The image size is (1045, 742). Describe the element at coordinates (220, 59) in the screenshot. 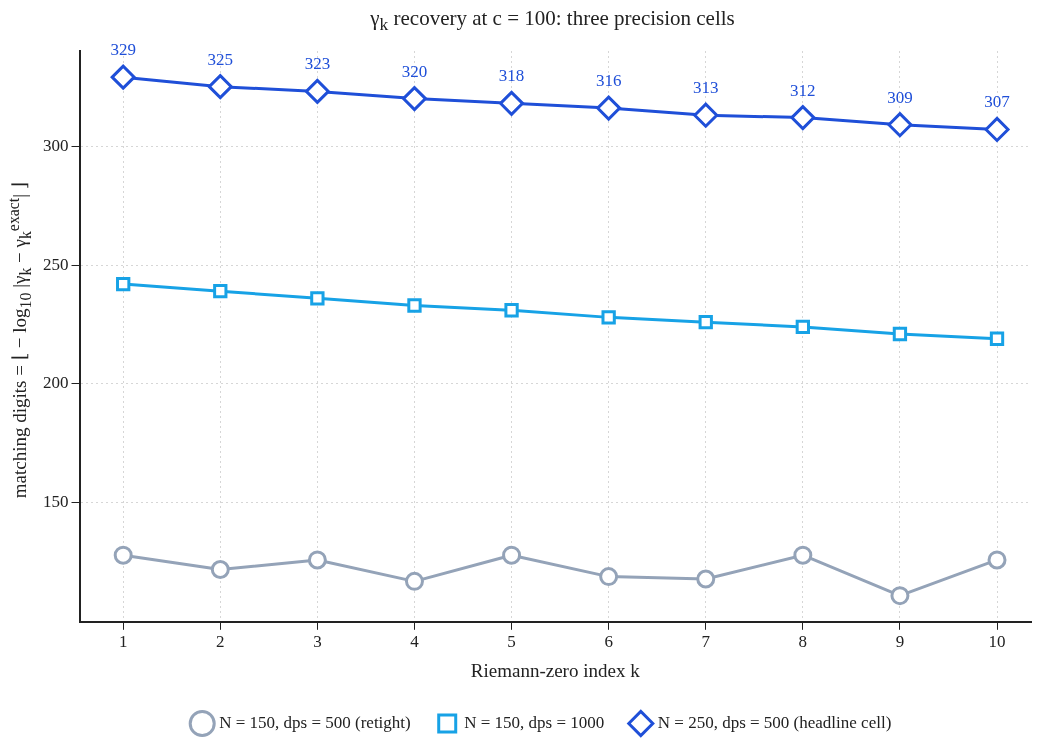

I see `data-label: 325` at that location.